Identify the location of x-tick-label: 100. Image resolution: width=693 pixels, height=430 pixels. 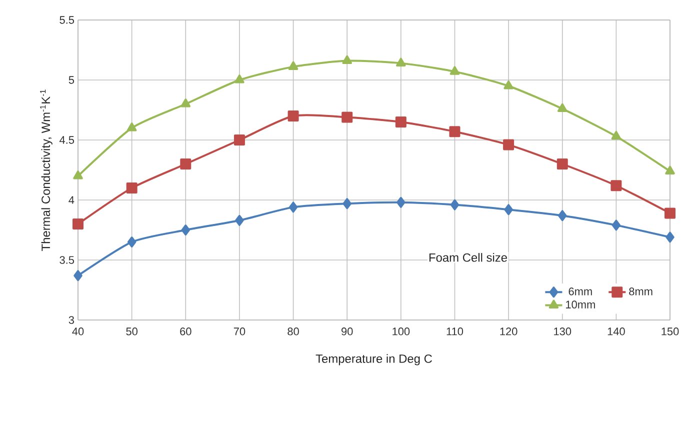
(401, 332).